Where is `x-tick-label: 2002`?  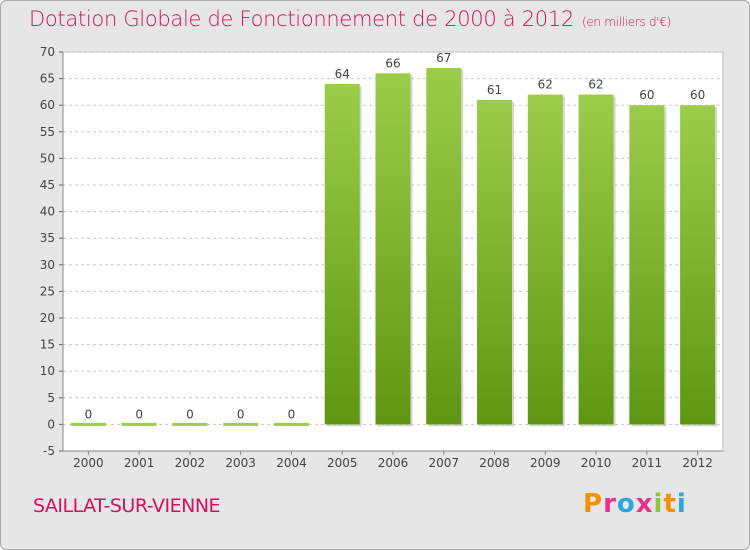 x-tick-label: 2002 is located at coordinates (190, 463).